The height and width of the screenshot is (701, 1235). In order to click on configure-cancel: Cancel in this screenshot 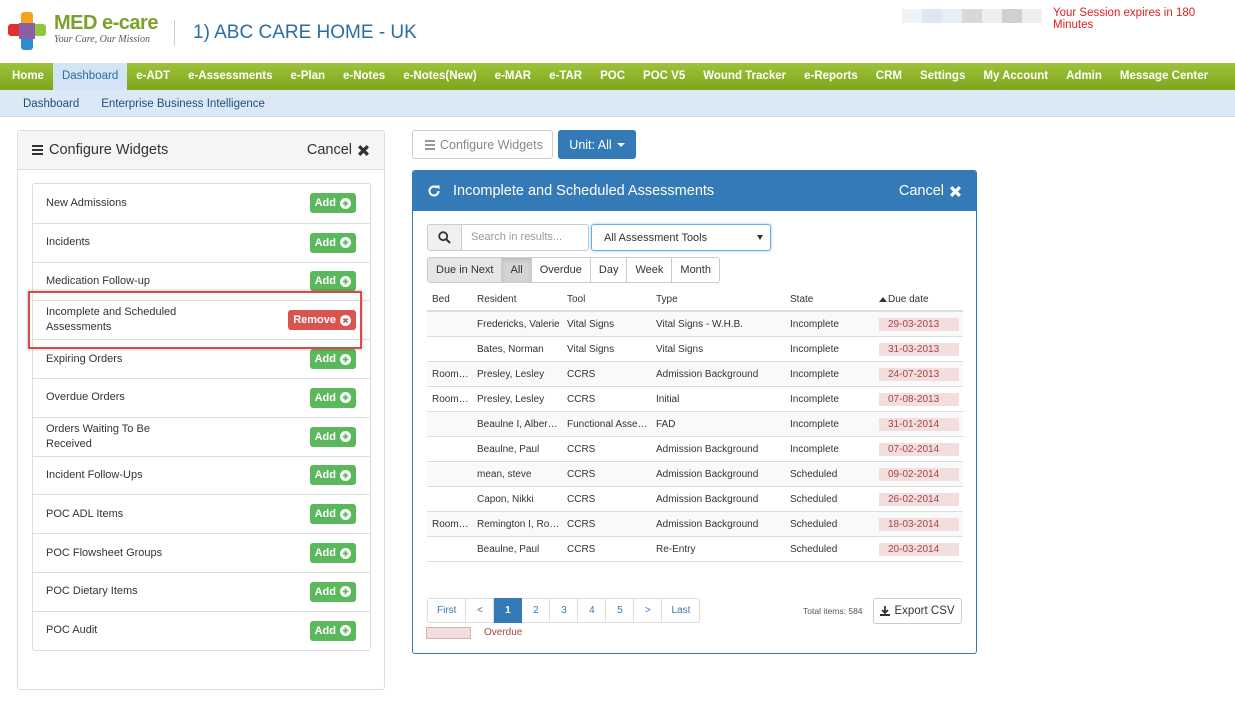, I will do `click(329, 150)`.